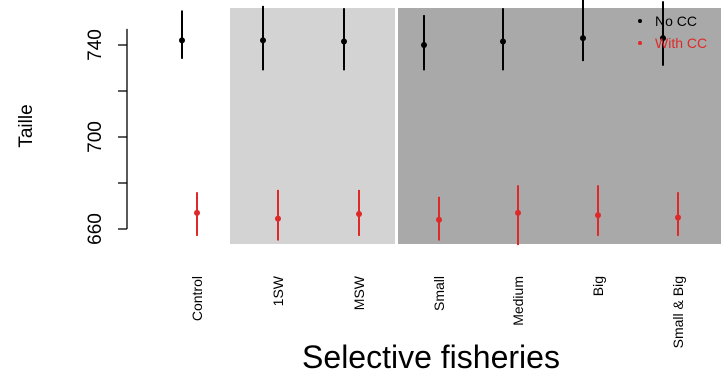 This screenshot has height=378, width=721. Describe the element at coordinates (583, 38) in the screenshot. I see `point-no-cc-big` at that location.